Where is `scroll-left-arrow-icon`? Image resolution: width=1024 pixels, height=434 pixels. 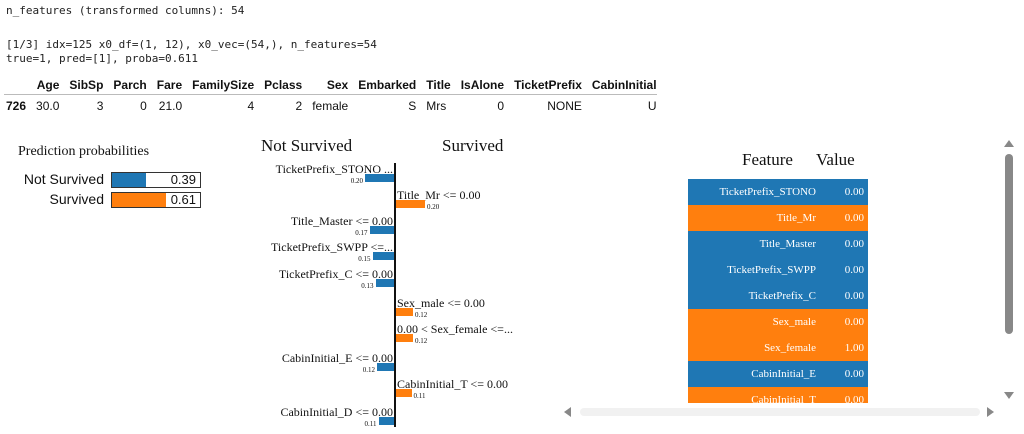
scroll-left-arrow-icon is located at coordinates (567, 412).